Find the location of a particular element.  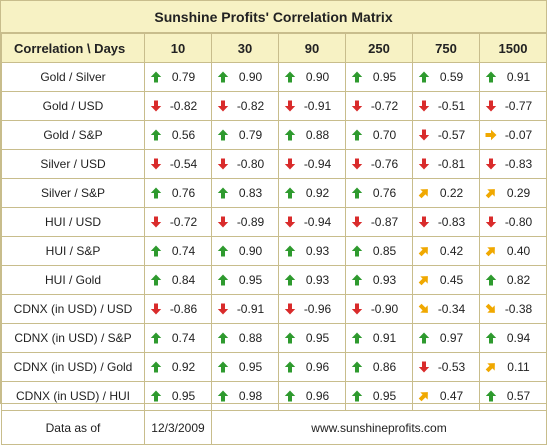

row-label: Gold / USD is located at coordinates (73, 106).